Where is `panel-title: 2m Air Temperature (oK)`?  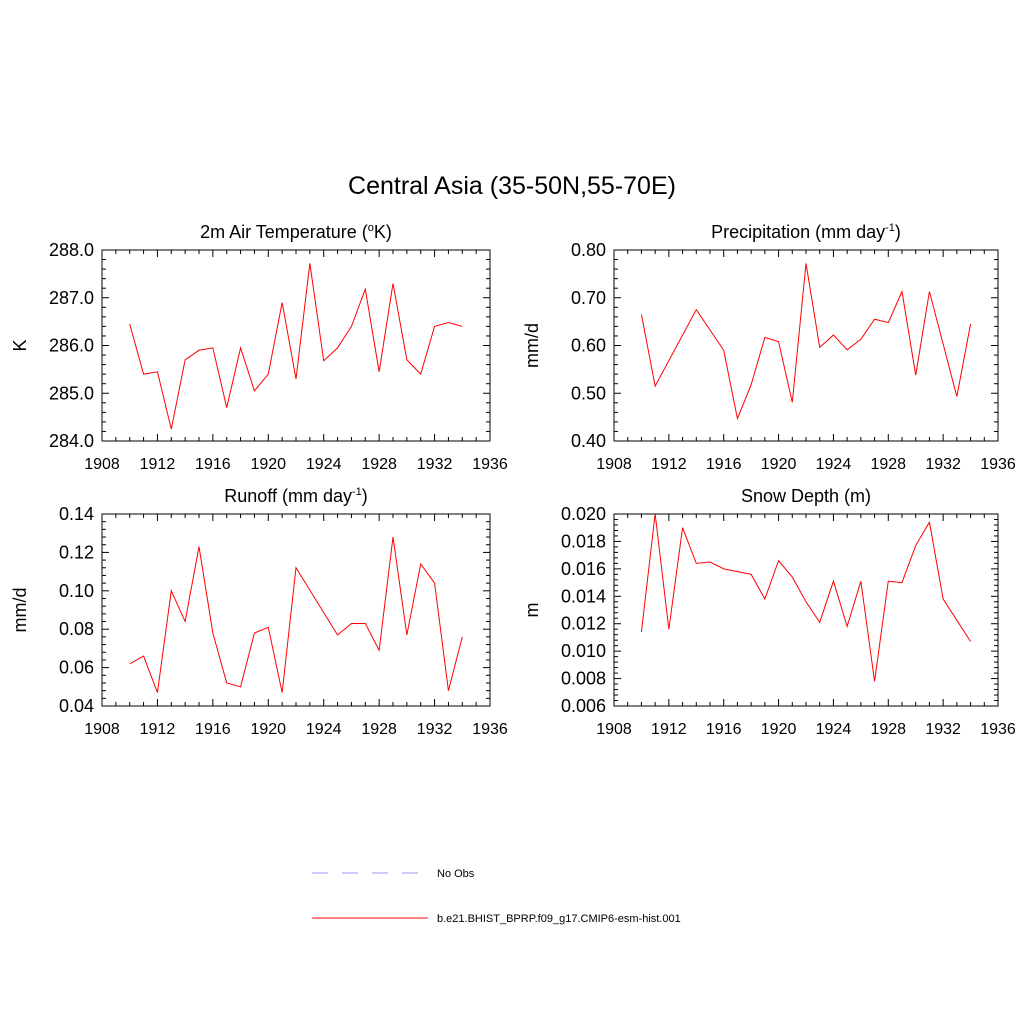
panel-title: 2m Air Temperature (oK) is located at coordinates (296, 232).